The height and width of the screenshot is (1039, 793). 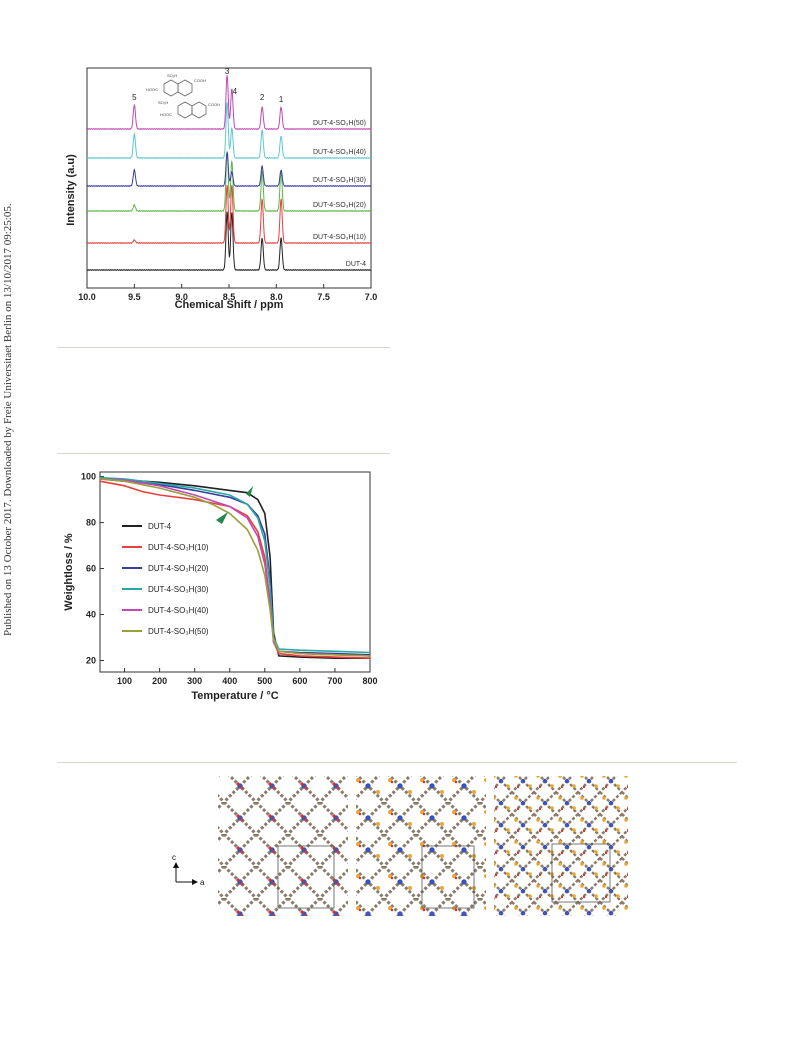 What do you see at coordinates (339, 205) in the screenshot?
I see `nmr-series-label: DUT-4-SO₃H(20)` at bounding box center [339, 205].